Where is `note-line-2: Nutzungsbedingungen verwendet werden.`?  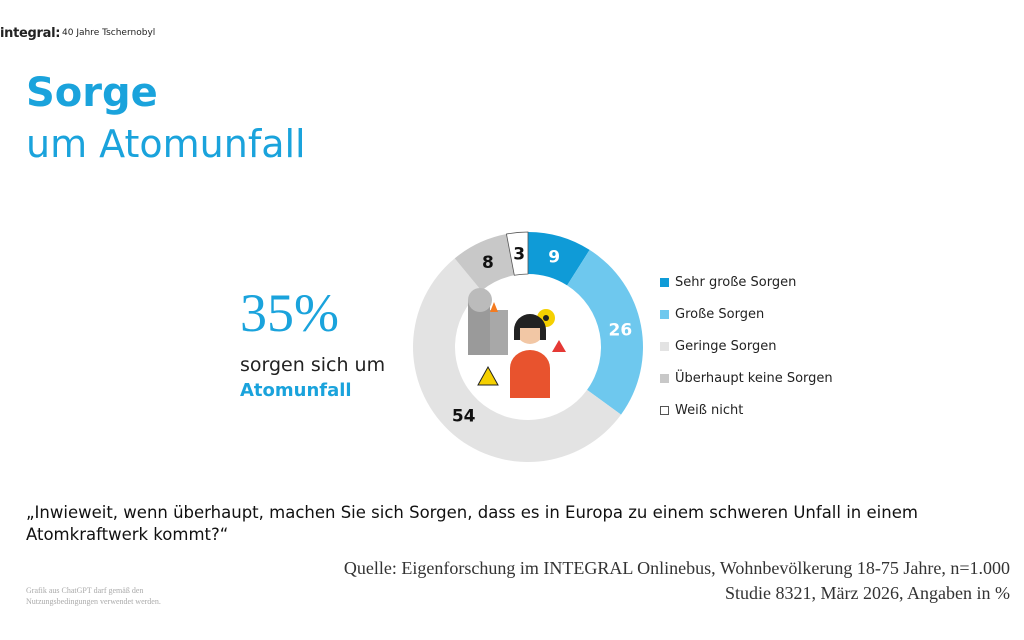 note-line-2: Nutzungsbedingungen verwendet werden. is located at coordinates (93, 601).